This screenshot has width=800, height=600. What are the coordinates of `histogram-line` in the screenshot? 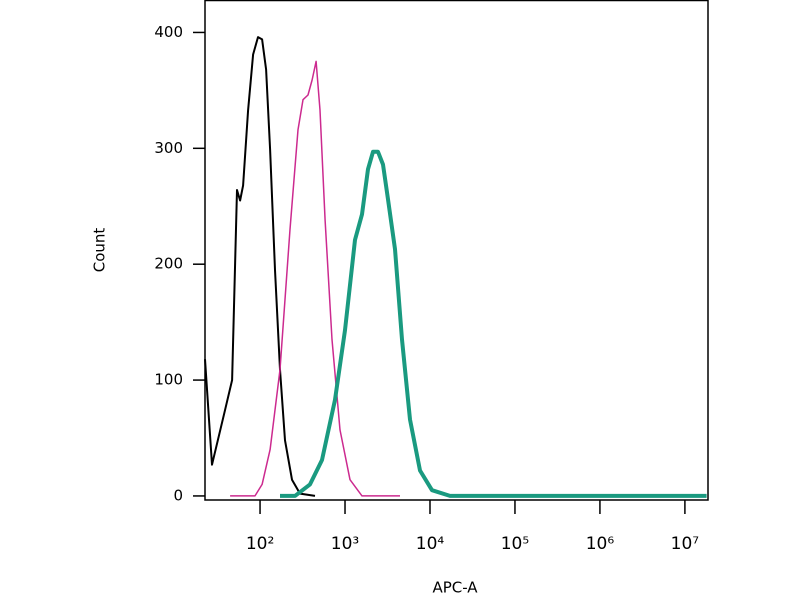 It's located at (260, 266).